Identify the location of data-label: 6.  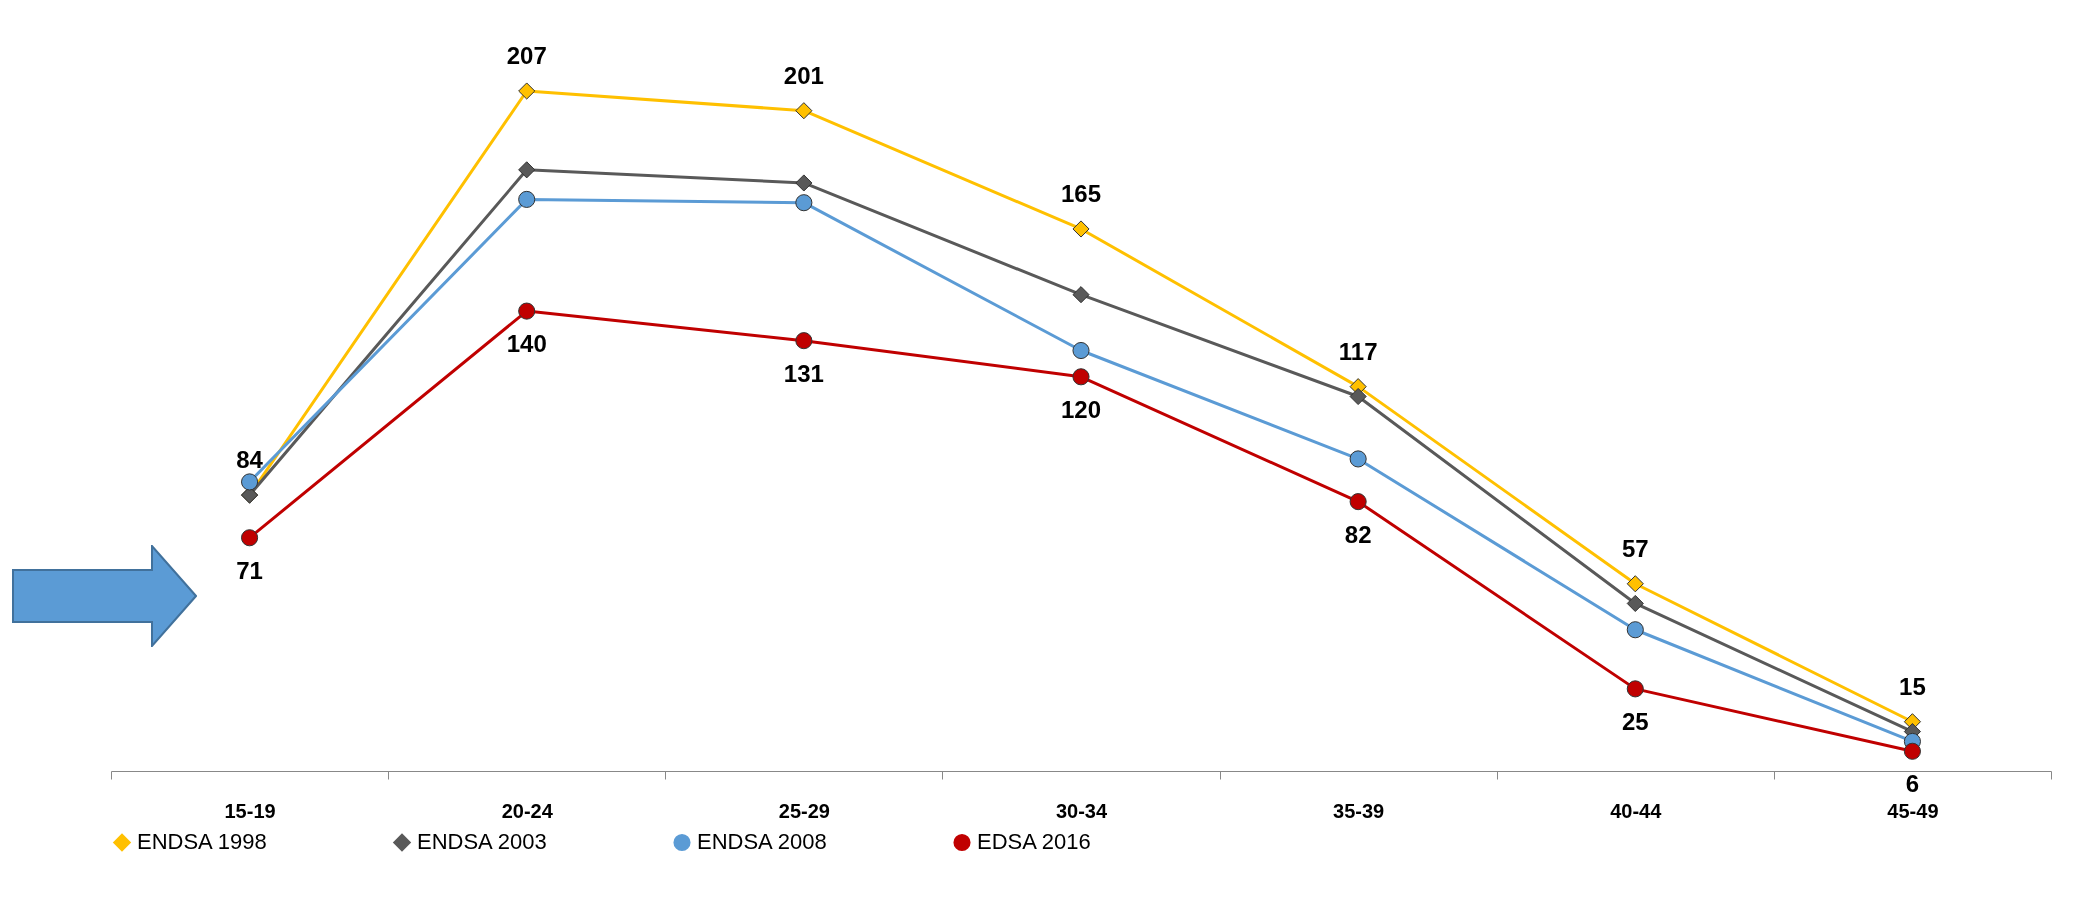
(1912, 784).